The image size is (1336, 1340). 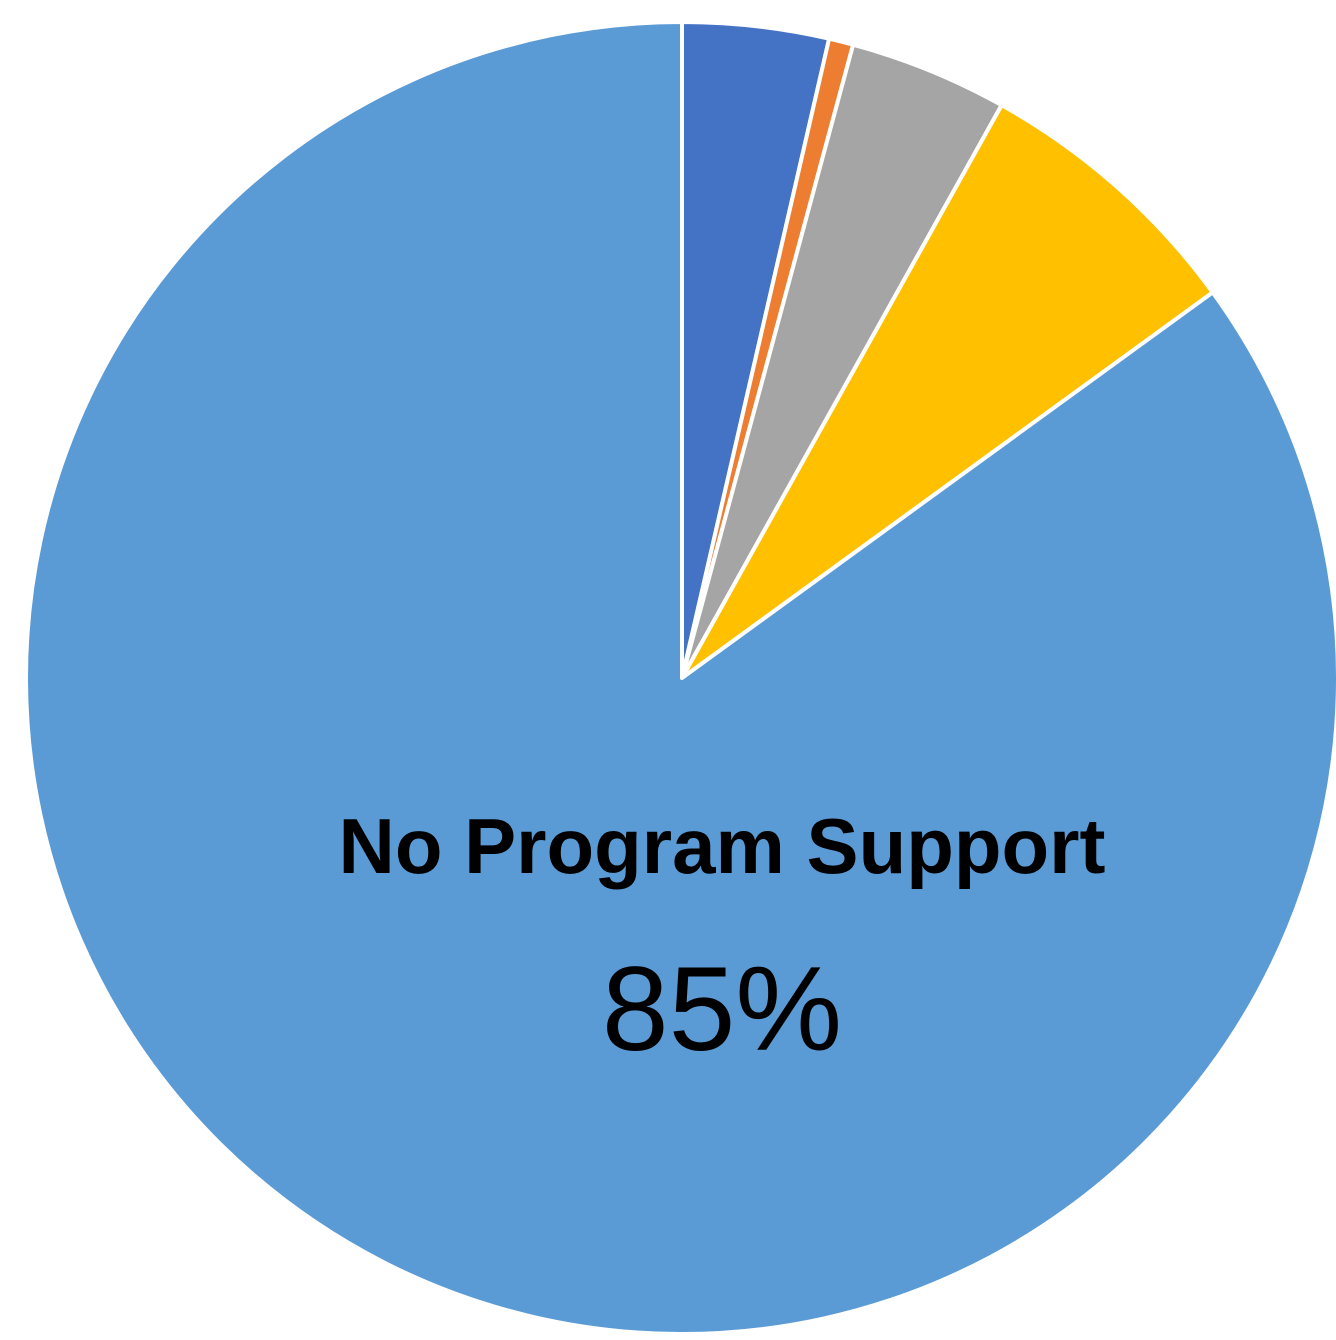 What do you see at coordinates (721, 846) in the screenshot?
I see `slice-category-label: No Program Support` at bounding box center [721, 846].